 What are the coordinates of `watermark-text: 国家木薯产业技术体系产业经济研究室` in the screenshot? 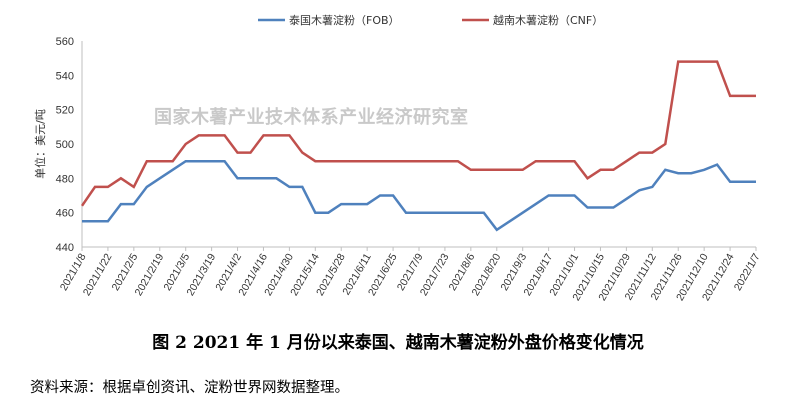 It's located at (311, 117).